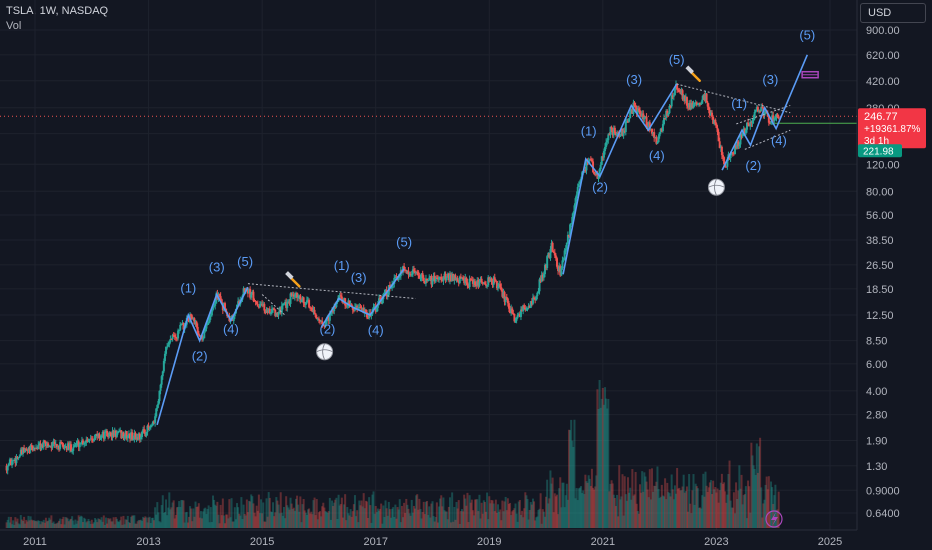  Describe the element at coordinates (14, 26) in the screenshot. I see `volume-indicator-label: Vol` at that location.